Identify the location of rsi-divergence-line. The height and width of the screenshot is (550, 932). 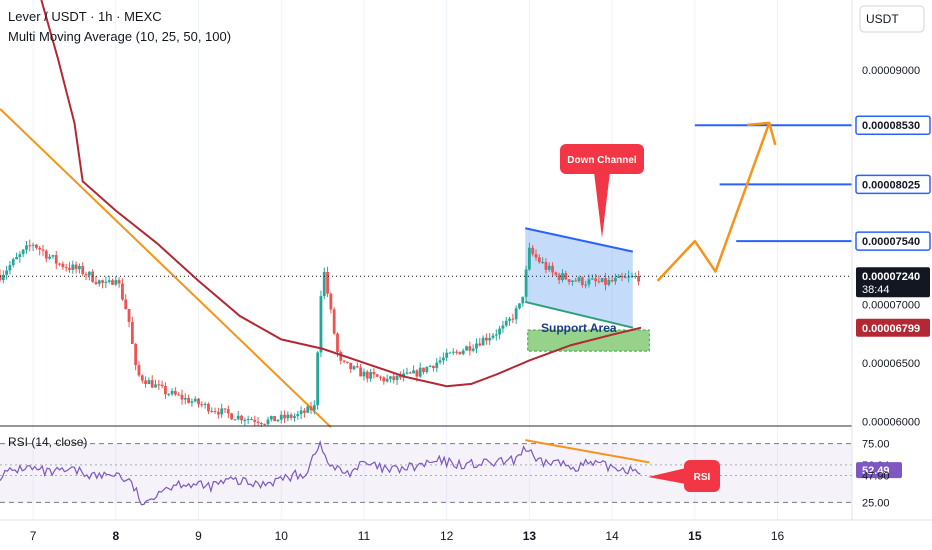
(587, 451).